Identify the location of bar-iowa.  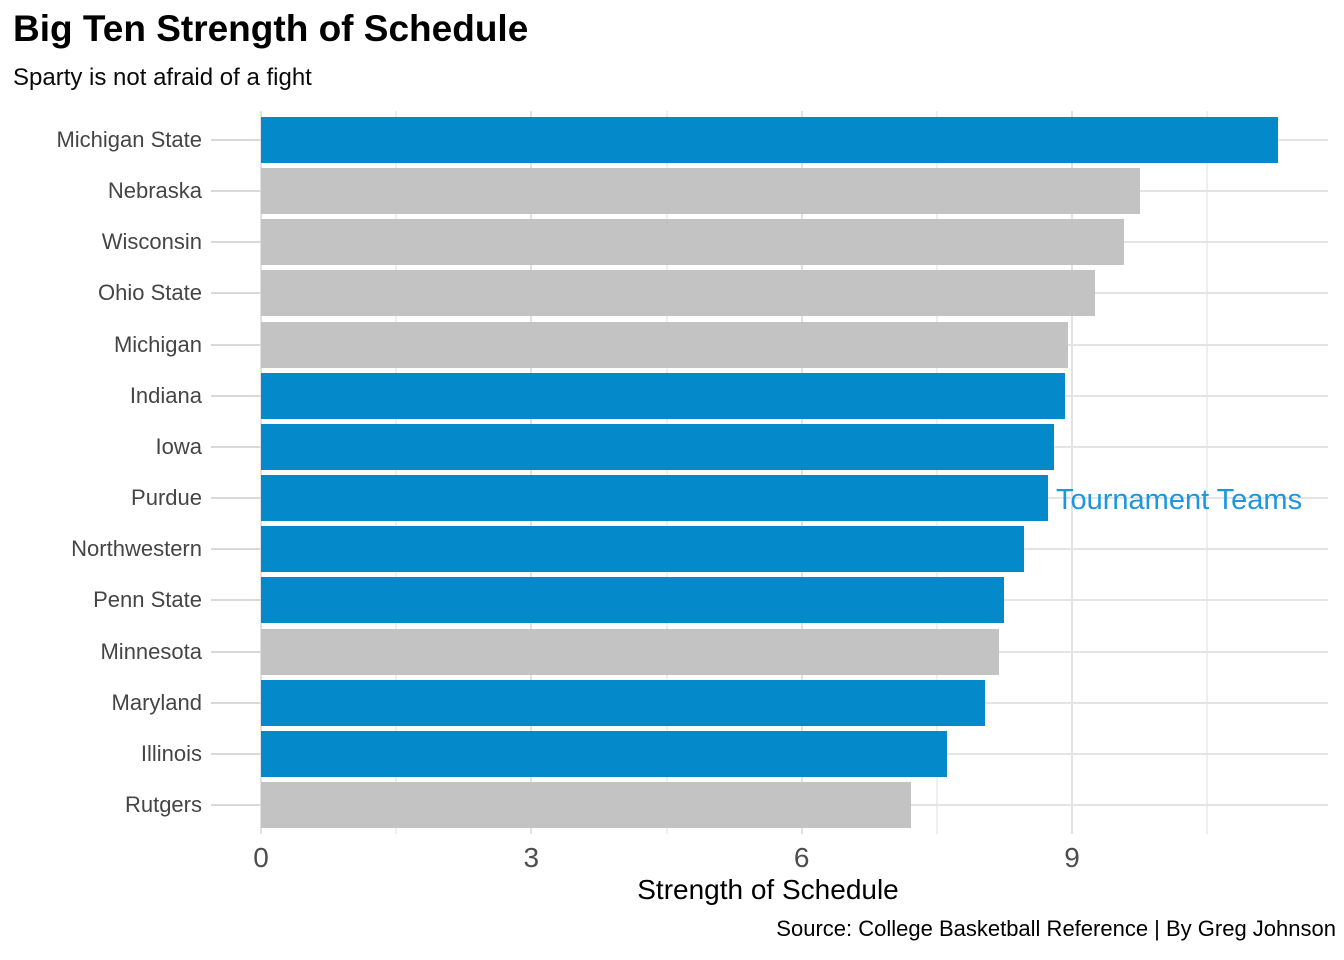
(658, 446).